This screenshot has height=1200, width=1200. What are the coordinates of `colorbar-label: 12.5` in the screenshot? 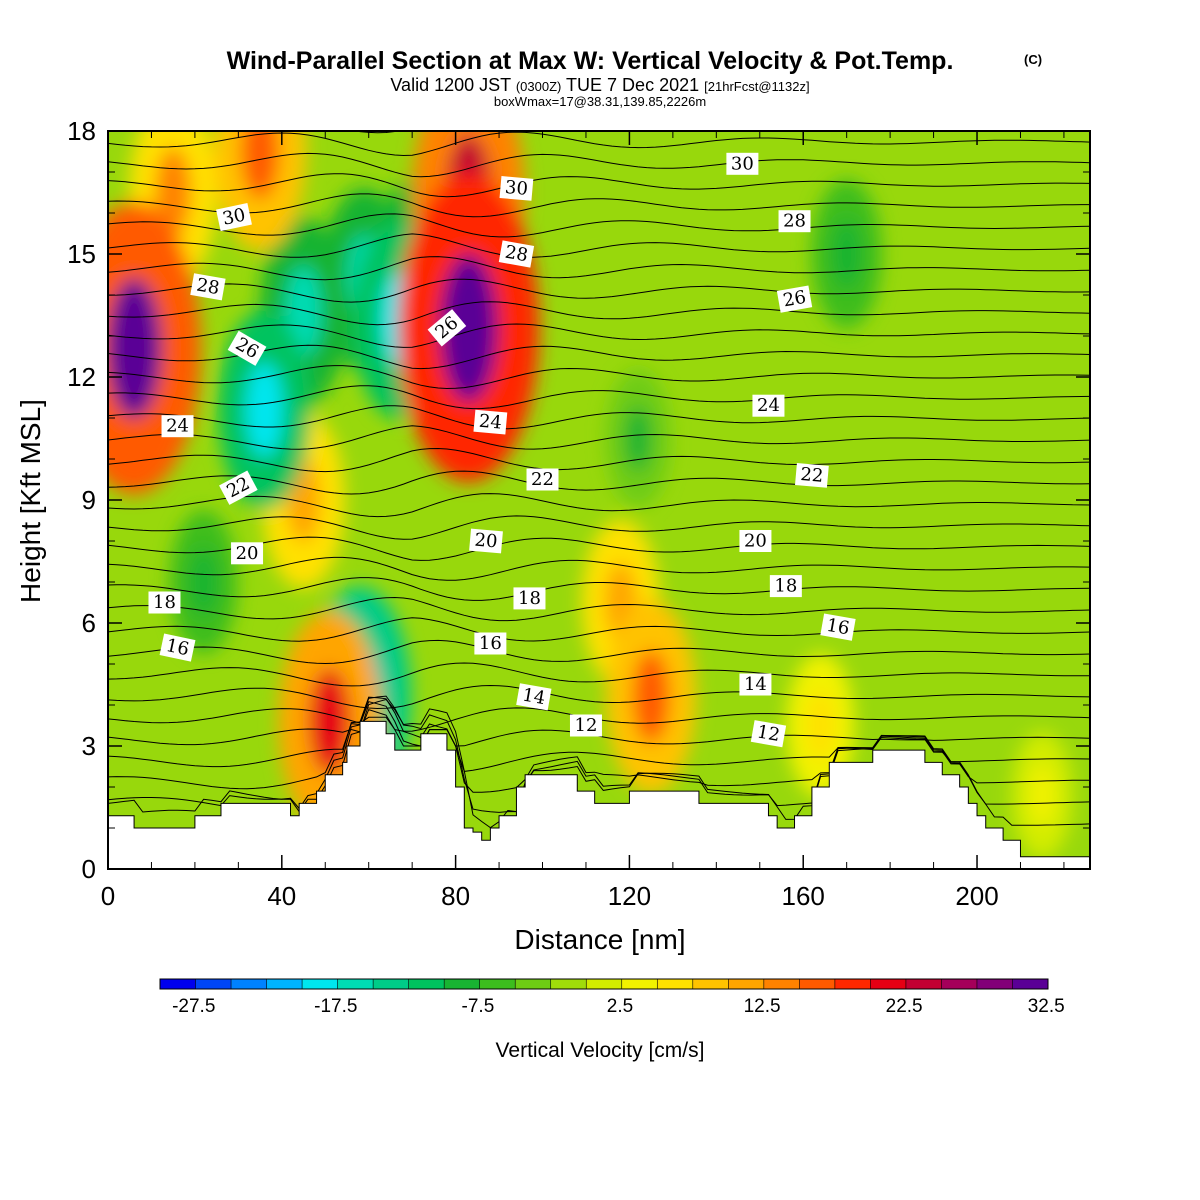 It's located at (762, 1006).